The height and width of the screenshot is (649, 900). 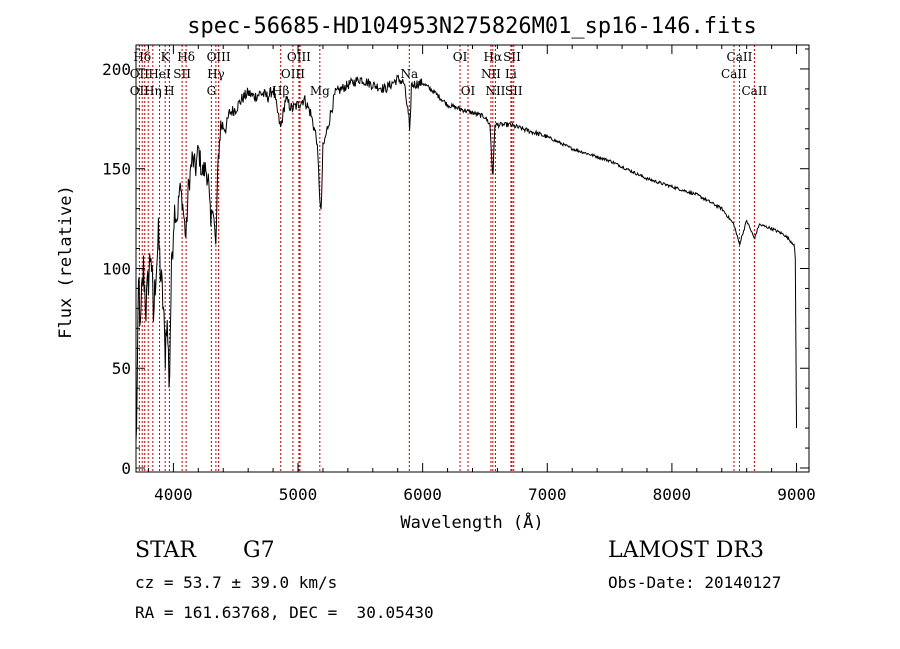 I want to click on object-class: STAR, so click(x=165, y=550).